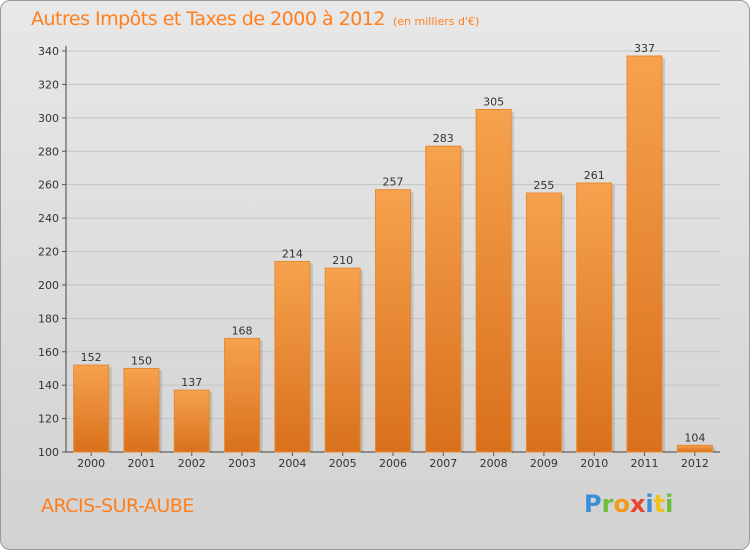 Image resolution: width=750 pixels, height=550 pixels. Describe the element at coordinates (117, 506) in the screenshot. I see `commune-name: ARCIS-SUR-AUBE` at that location.